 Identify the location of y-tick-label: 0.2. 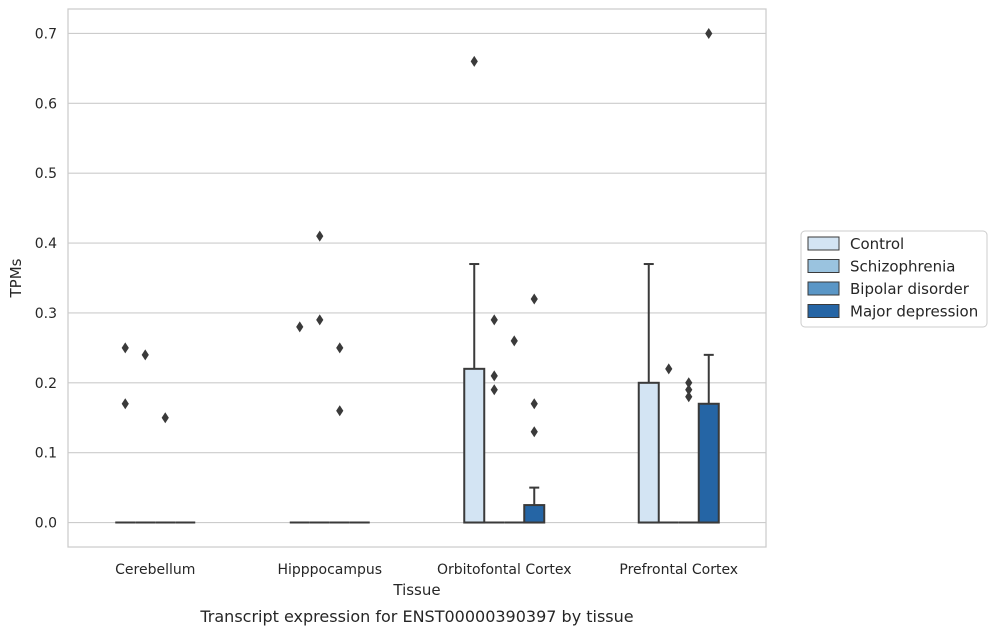
(46, 384).